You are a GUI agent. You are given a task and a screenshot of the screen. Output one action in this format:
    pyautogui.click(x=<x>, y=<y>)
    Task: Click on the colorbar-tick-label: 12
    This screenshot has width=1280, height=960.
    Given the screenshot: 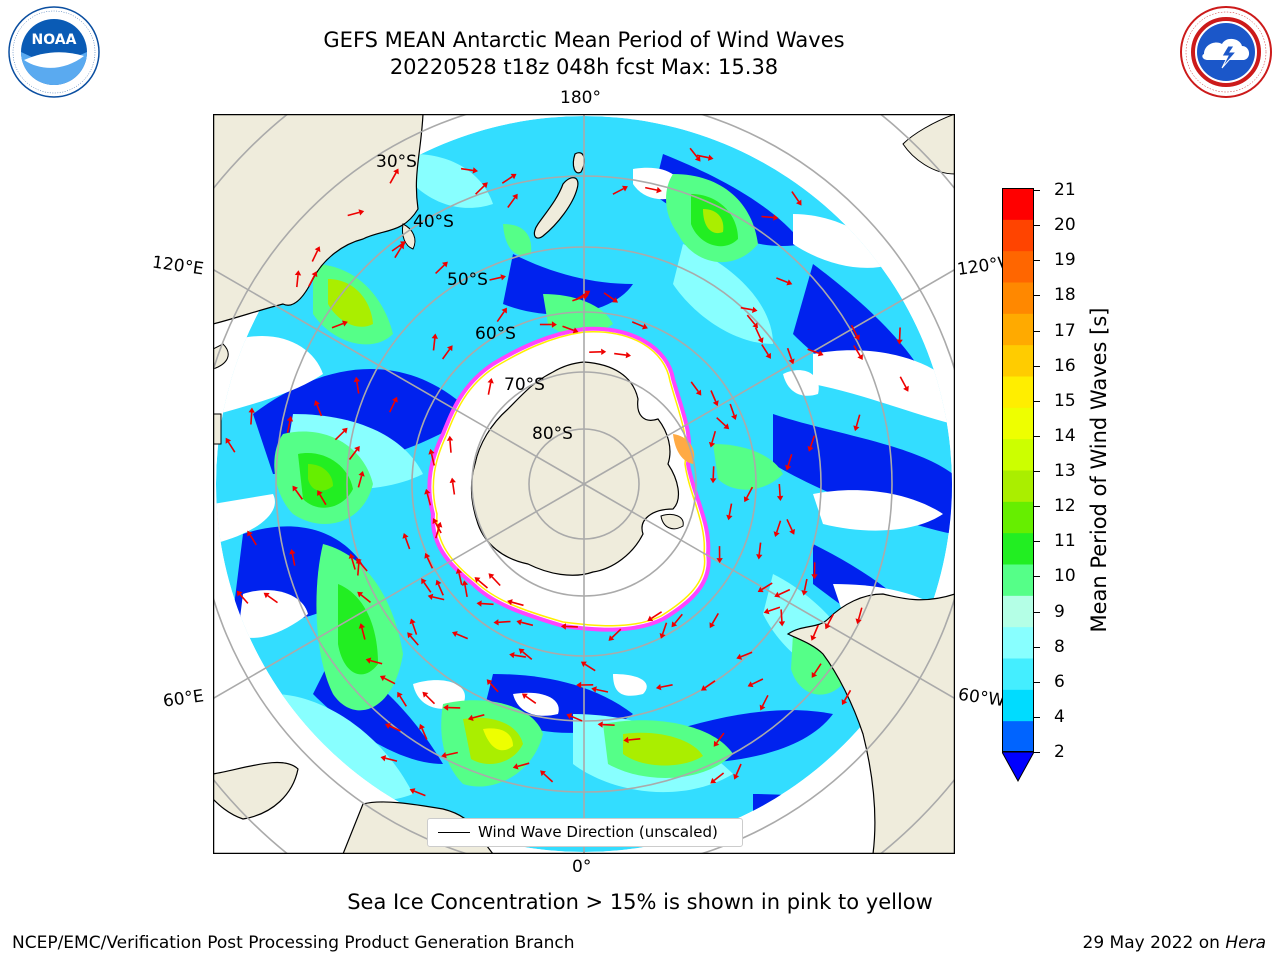 What is the action you would take?
    pyautogui.click(x=1065, y=506)
    